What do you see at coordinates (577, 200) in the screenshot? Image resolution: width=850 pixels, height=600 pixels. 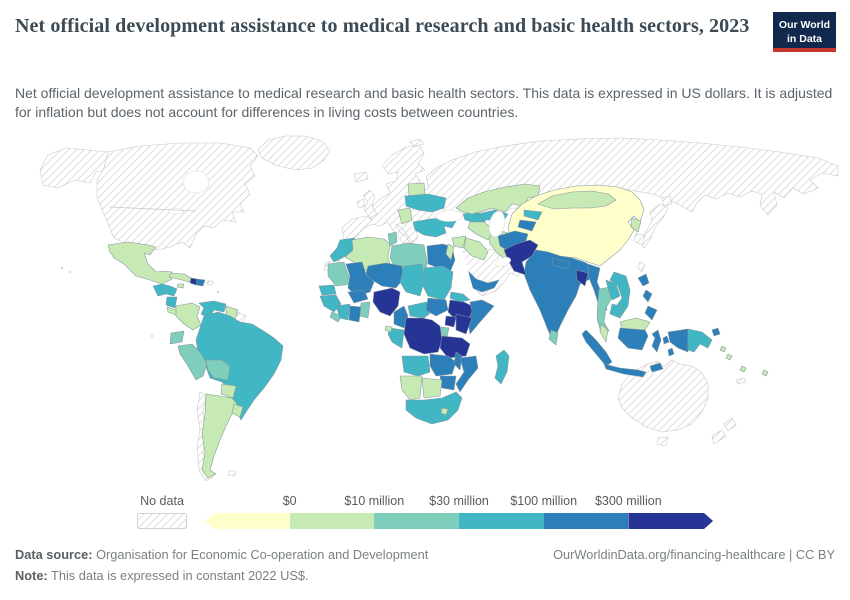 I see `region-mongolia` at bounding box center [577, 200].